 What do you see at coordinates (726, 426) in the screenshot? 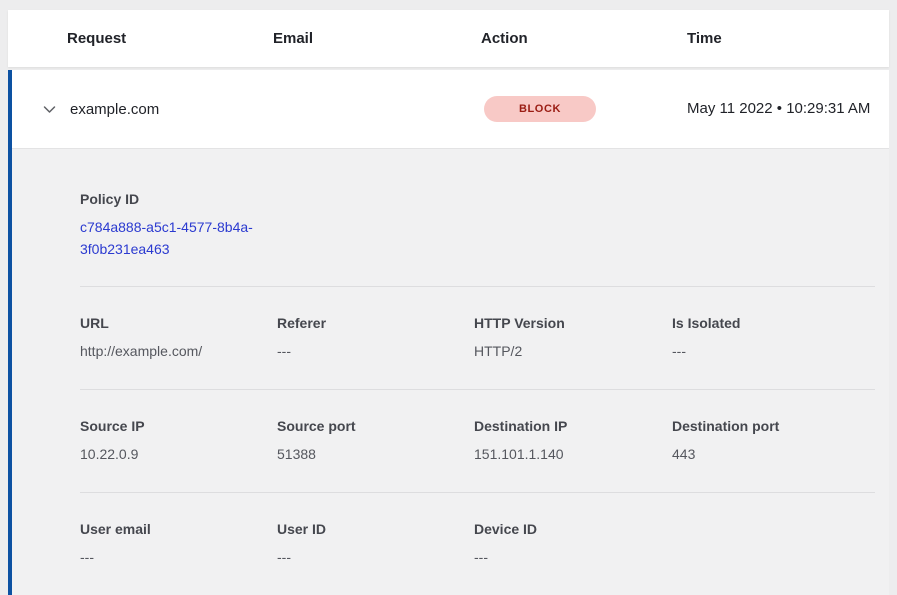
I see `field-label: Destination port` at bounding box center [726, 426].